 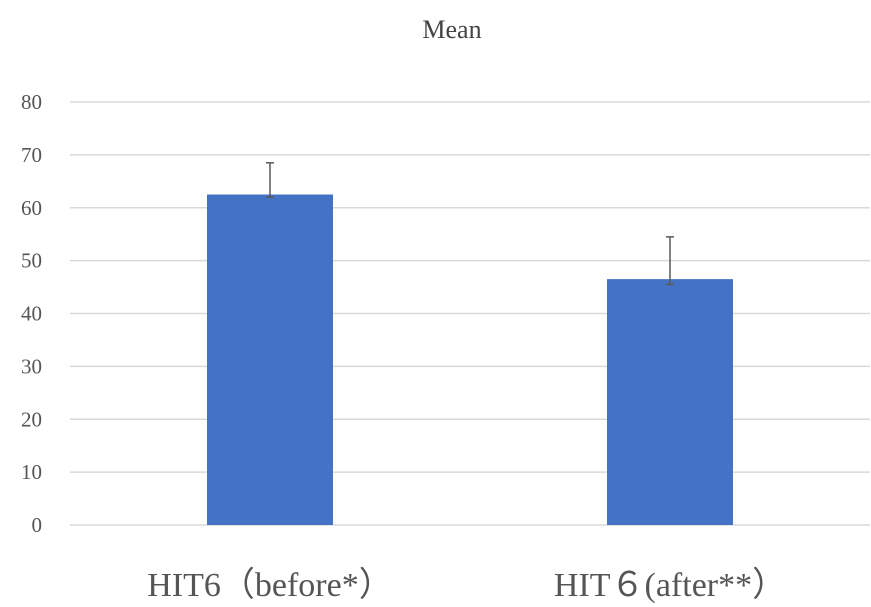 What do you see at coordinates (31, 366) in the screenshot?
I see `y-tick-label: 30` at bounding box center [31, 366].